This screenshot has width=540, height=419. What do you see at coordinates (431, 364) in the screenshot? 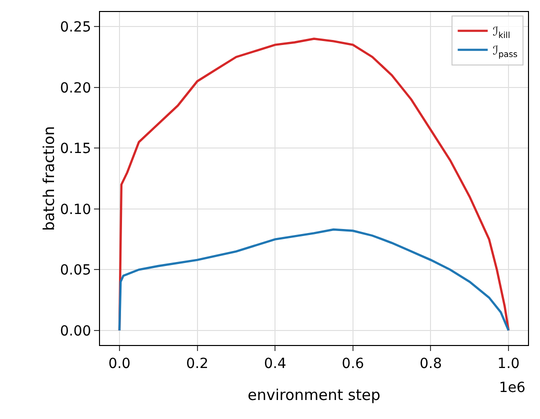
I see `x-tick-label: 0.8` at bounding box center [431, 364].